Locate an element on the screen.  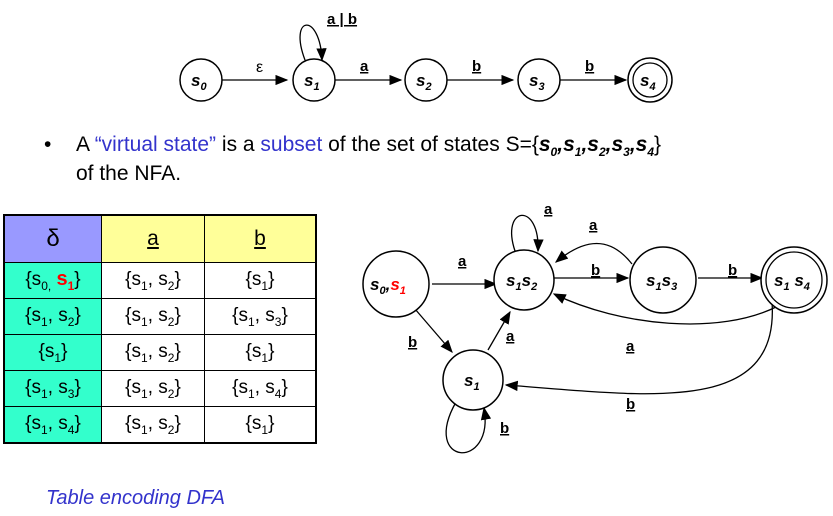
dfa-edge-s0s1-s1 is located at coordinates (433, 330).